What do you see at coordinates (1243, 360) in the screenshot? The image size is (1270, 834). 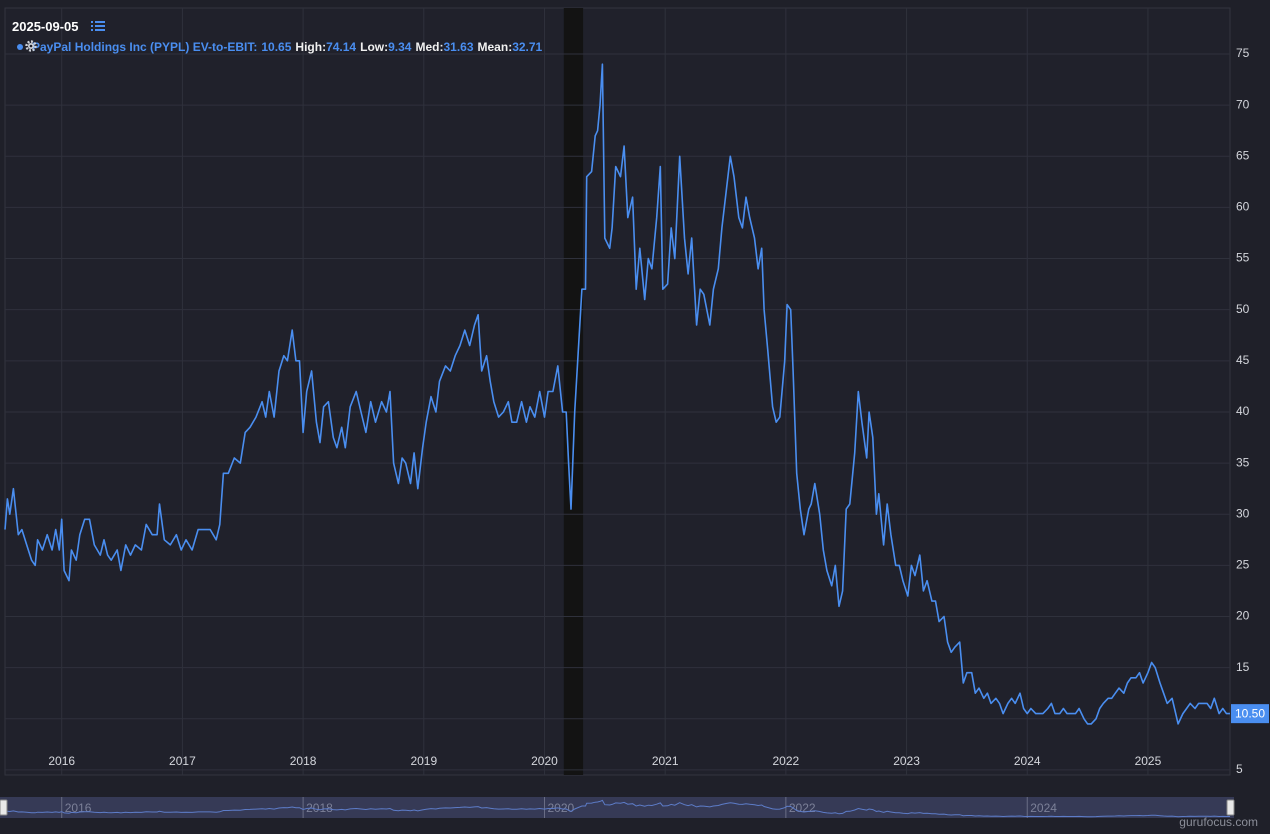 I see `y-tick-label: 45` at bounding box center [1243, 360].